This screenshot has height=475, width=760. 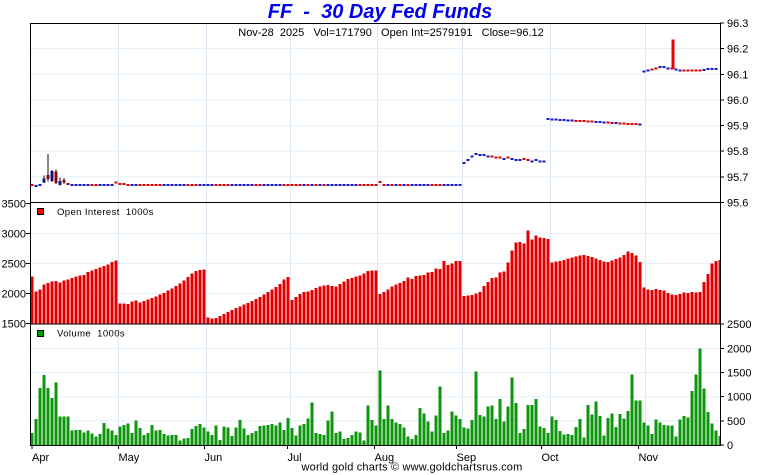 I want to click on svg-text: 1000, so click(x=739, y=398).